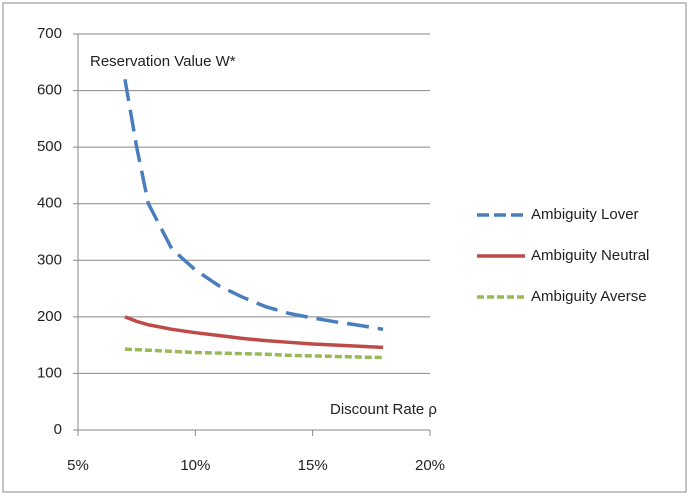  I want to click on legend-label: Ambiguity Averse, so click(589, 296).